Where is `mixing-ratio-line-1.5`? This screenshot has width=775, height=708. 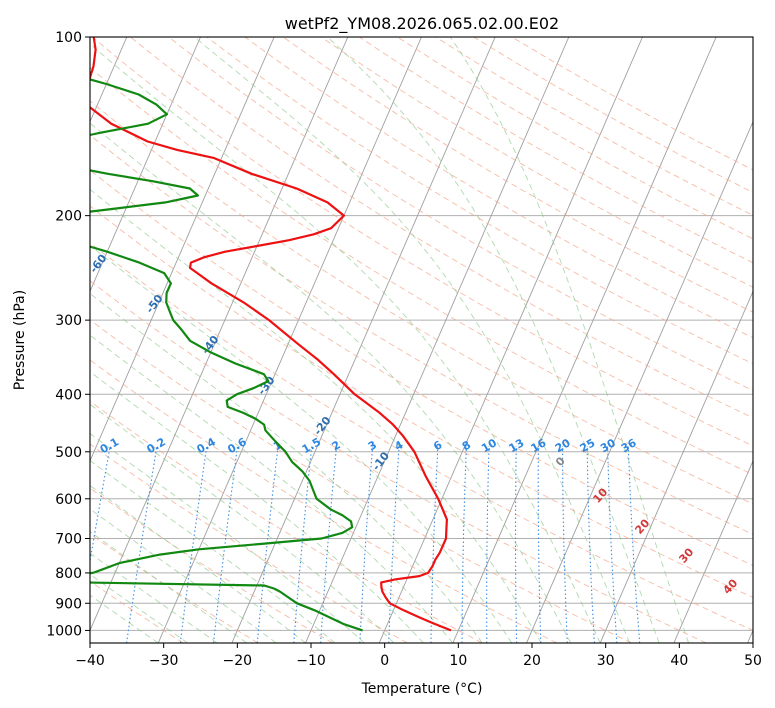
mixing-ratio-line-1.5 is located at coordinates (303, 544).